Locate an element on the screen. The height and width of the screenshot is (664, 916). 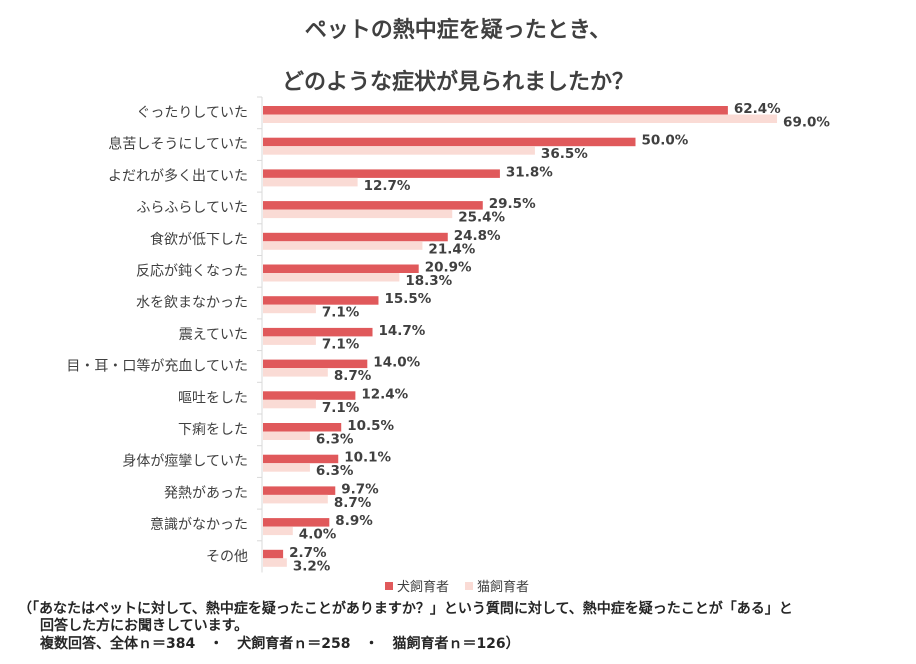
value-label-cat: 3.2% is located at coordinates (312, 566).